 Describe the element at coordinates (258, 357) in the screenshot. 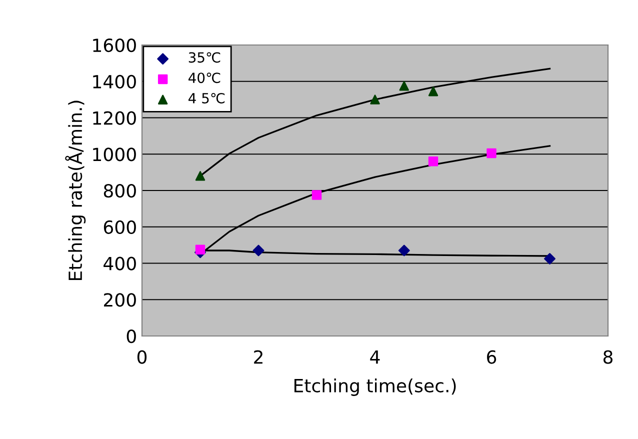

I see `x-tick-label: 2` at that location.